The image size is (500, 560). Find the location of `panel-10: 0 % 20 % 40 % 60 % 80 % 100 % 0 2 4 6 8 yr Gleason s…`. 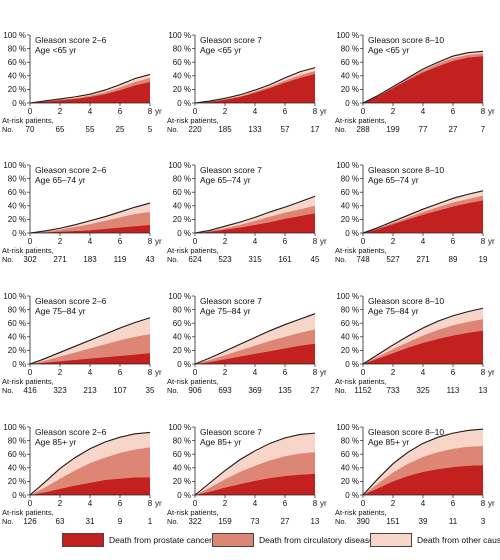

panel-10: 0 % 20 % 40 % 60 % 80 % 100 % 0 2 4 6 8 yr Gleason s… is located at coordinates (82, 474).